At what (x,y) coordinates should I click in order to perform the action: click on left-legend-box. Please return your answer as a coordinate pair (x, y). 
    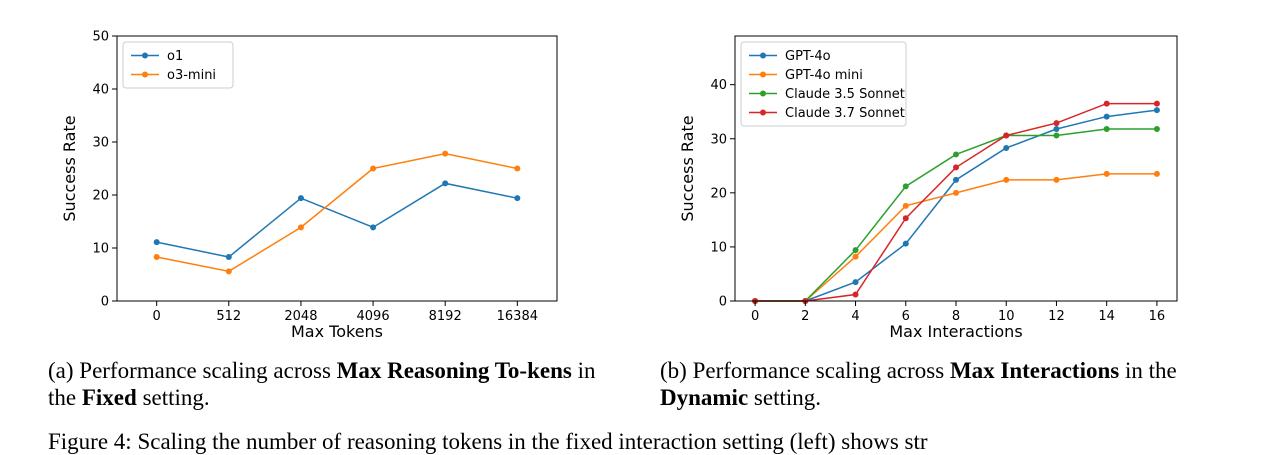
    Looking at the image, I should click on (178, 65).